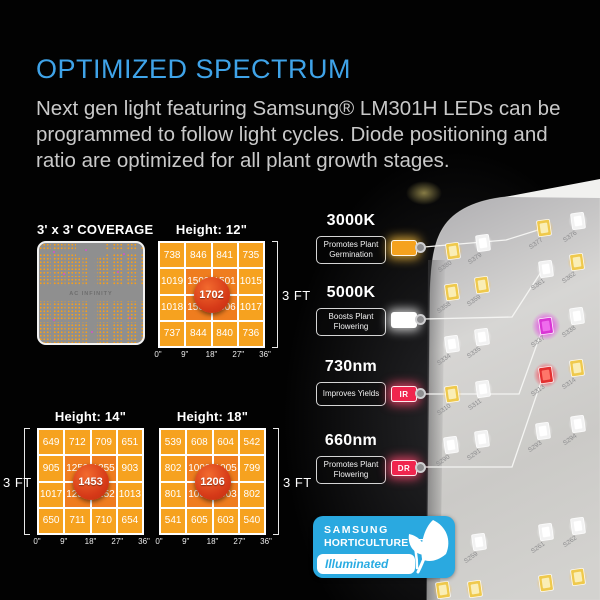 This screenshot has width=600, height=600. What do you see at coordinates (103, 442) in the screenshot?
I see `ppfd-cell: 709` at bounding box center [103, 442].